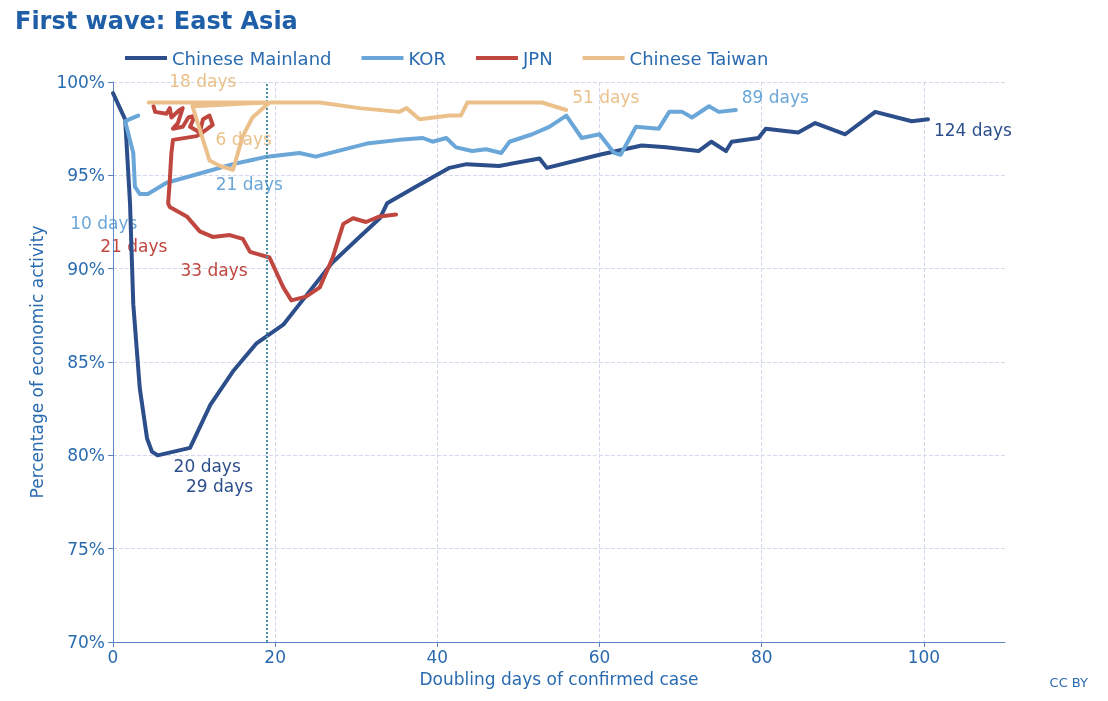  Describe the element at coordinates (86, 548) in the screenshot. I see `y-tick-label: 75%` at that location.